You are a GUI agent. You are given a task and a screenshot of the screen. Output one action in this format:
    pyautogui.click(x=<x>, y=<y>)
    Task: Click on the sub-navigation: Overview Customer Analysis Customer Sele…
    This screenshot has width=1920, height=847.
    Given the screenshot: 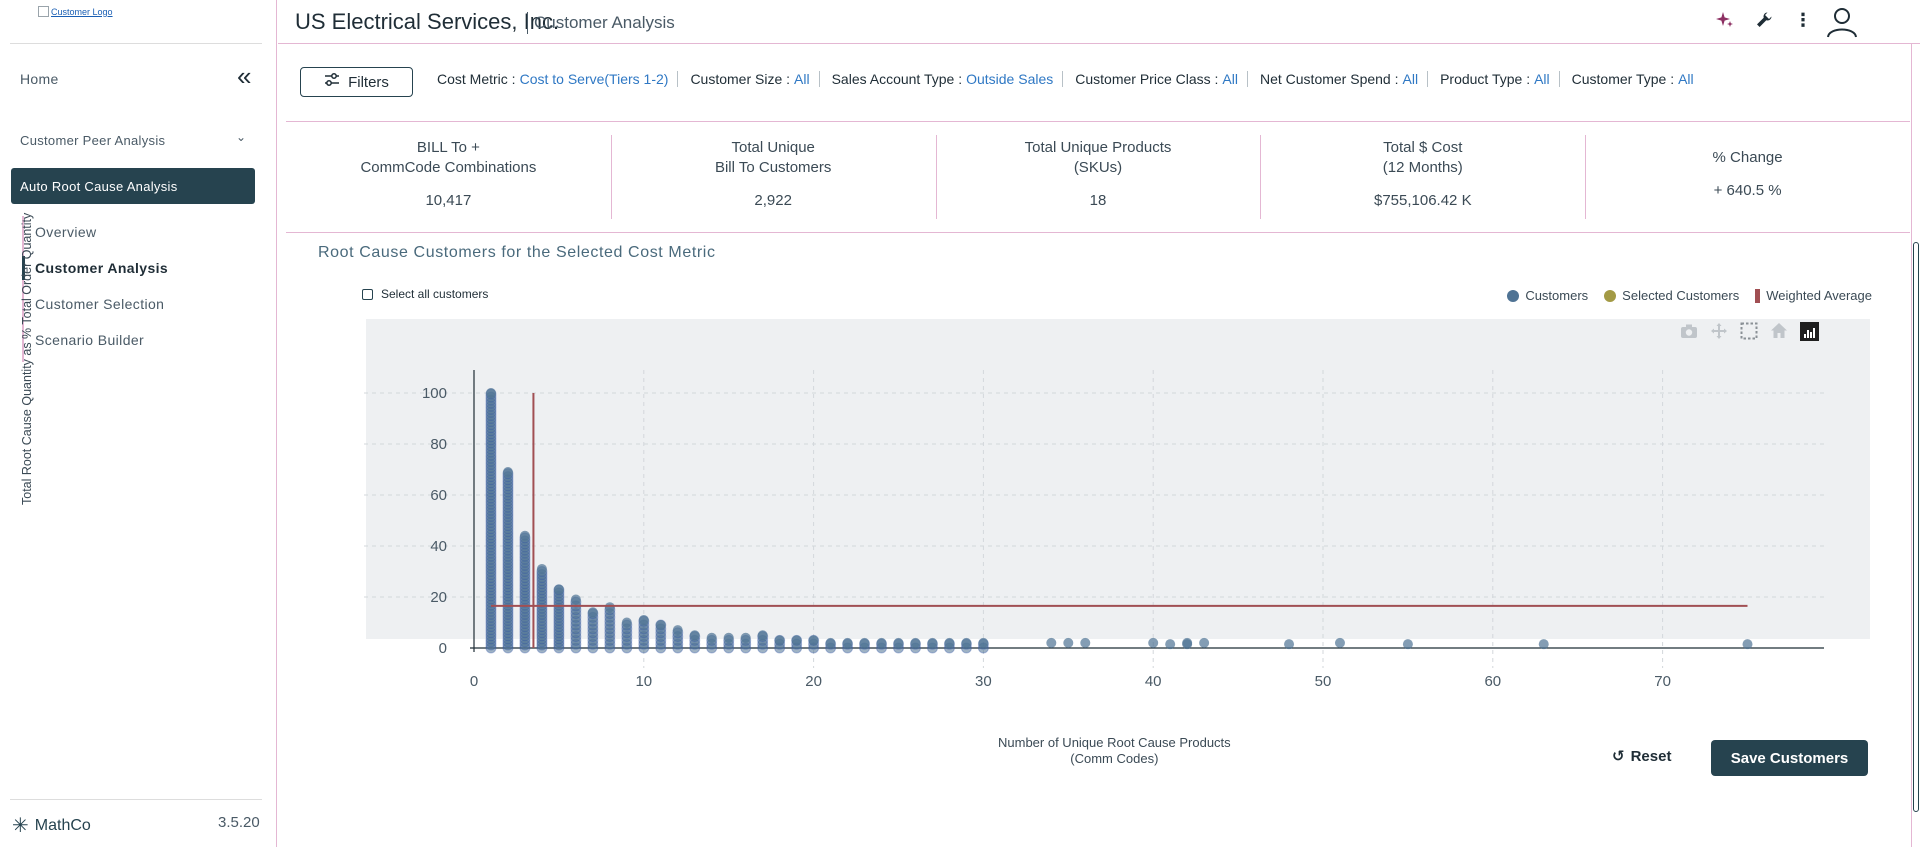 What is the action you would take?
    pyautogui.click(x=137, y=289)
    